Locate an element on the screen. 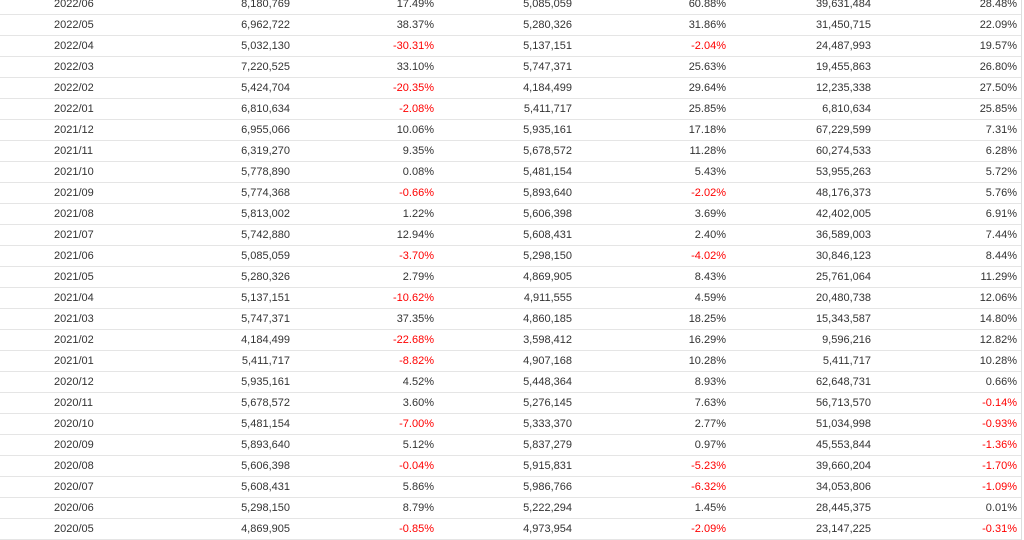 Image resolution: width=1024 pixels, height=540 pixels. monthly-revenue-cell: 5,481,154 is located at coordinates (216, 424).